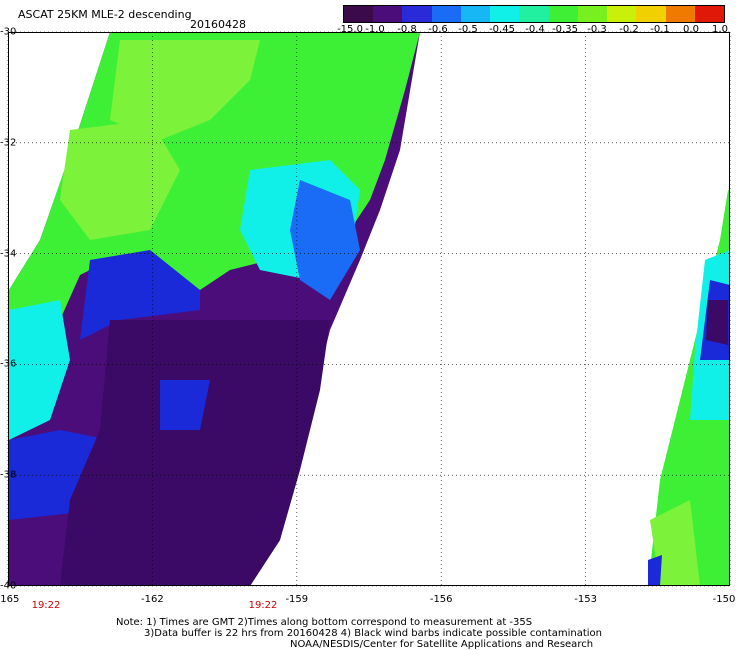  I want to click on lat-tick-label: -36, so click(8, 364).